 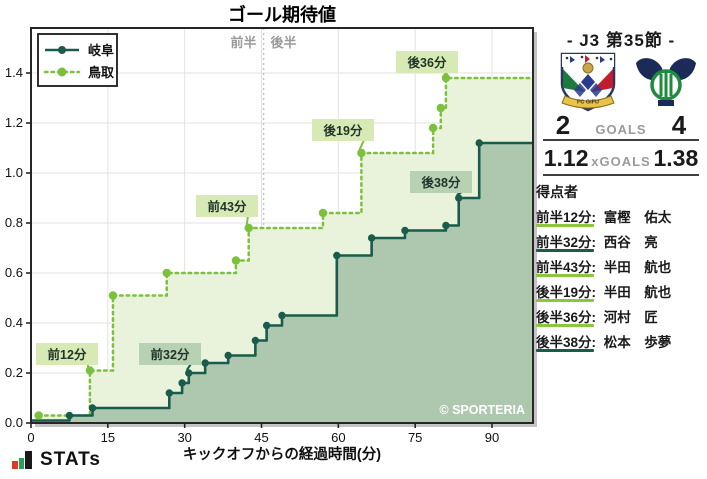 What do you see at coordinates (566, 342) in the screenshot?
I see `scorer-time: 後半38分:` at bounding box center [566, 342].